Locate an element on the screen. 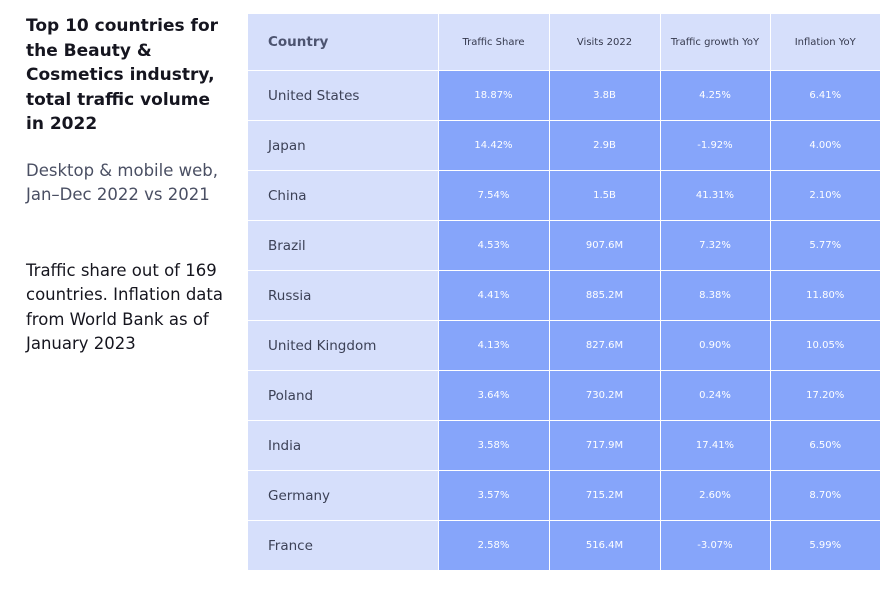  table-row: India 3.58% 717.9M 17.41% 6.50% is located at coordinates (564, 445).